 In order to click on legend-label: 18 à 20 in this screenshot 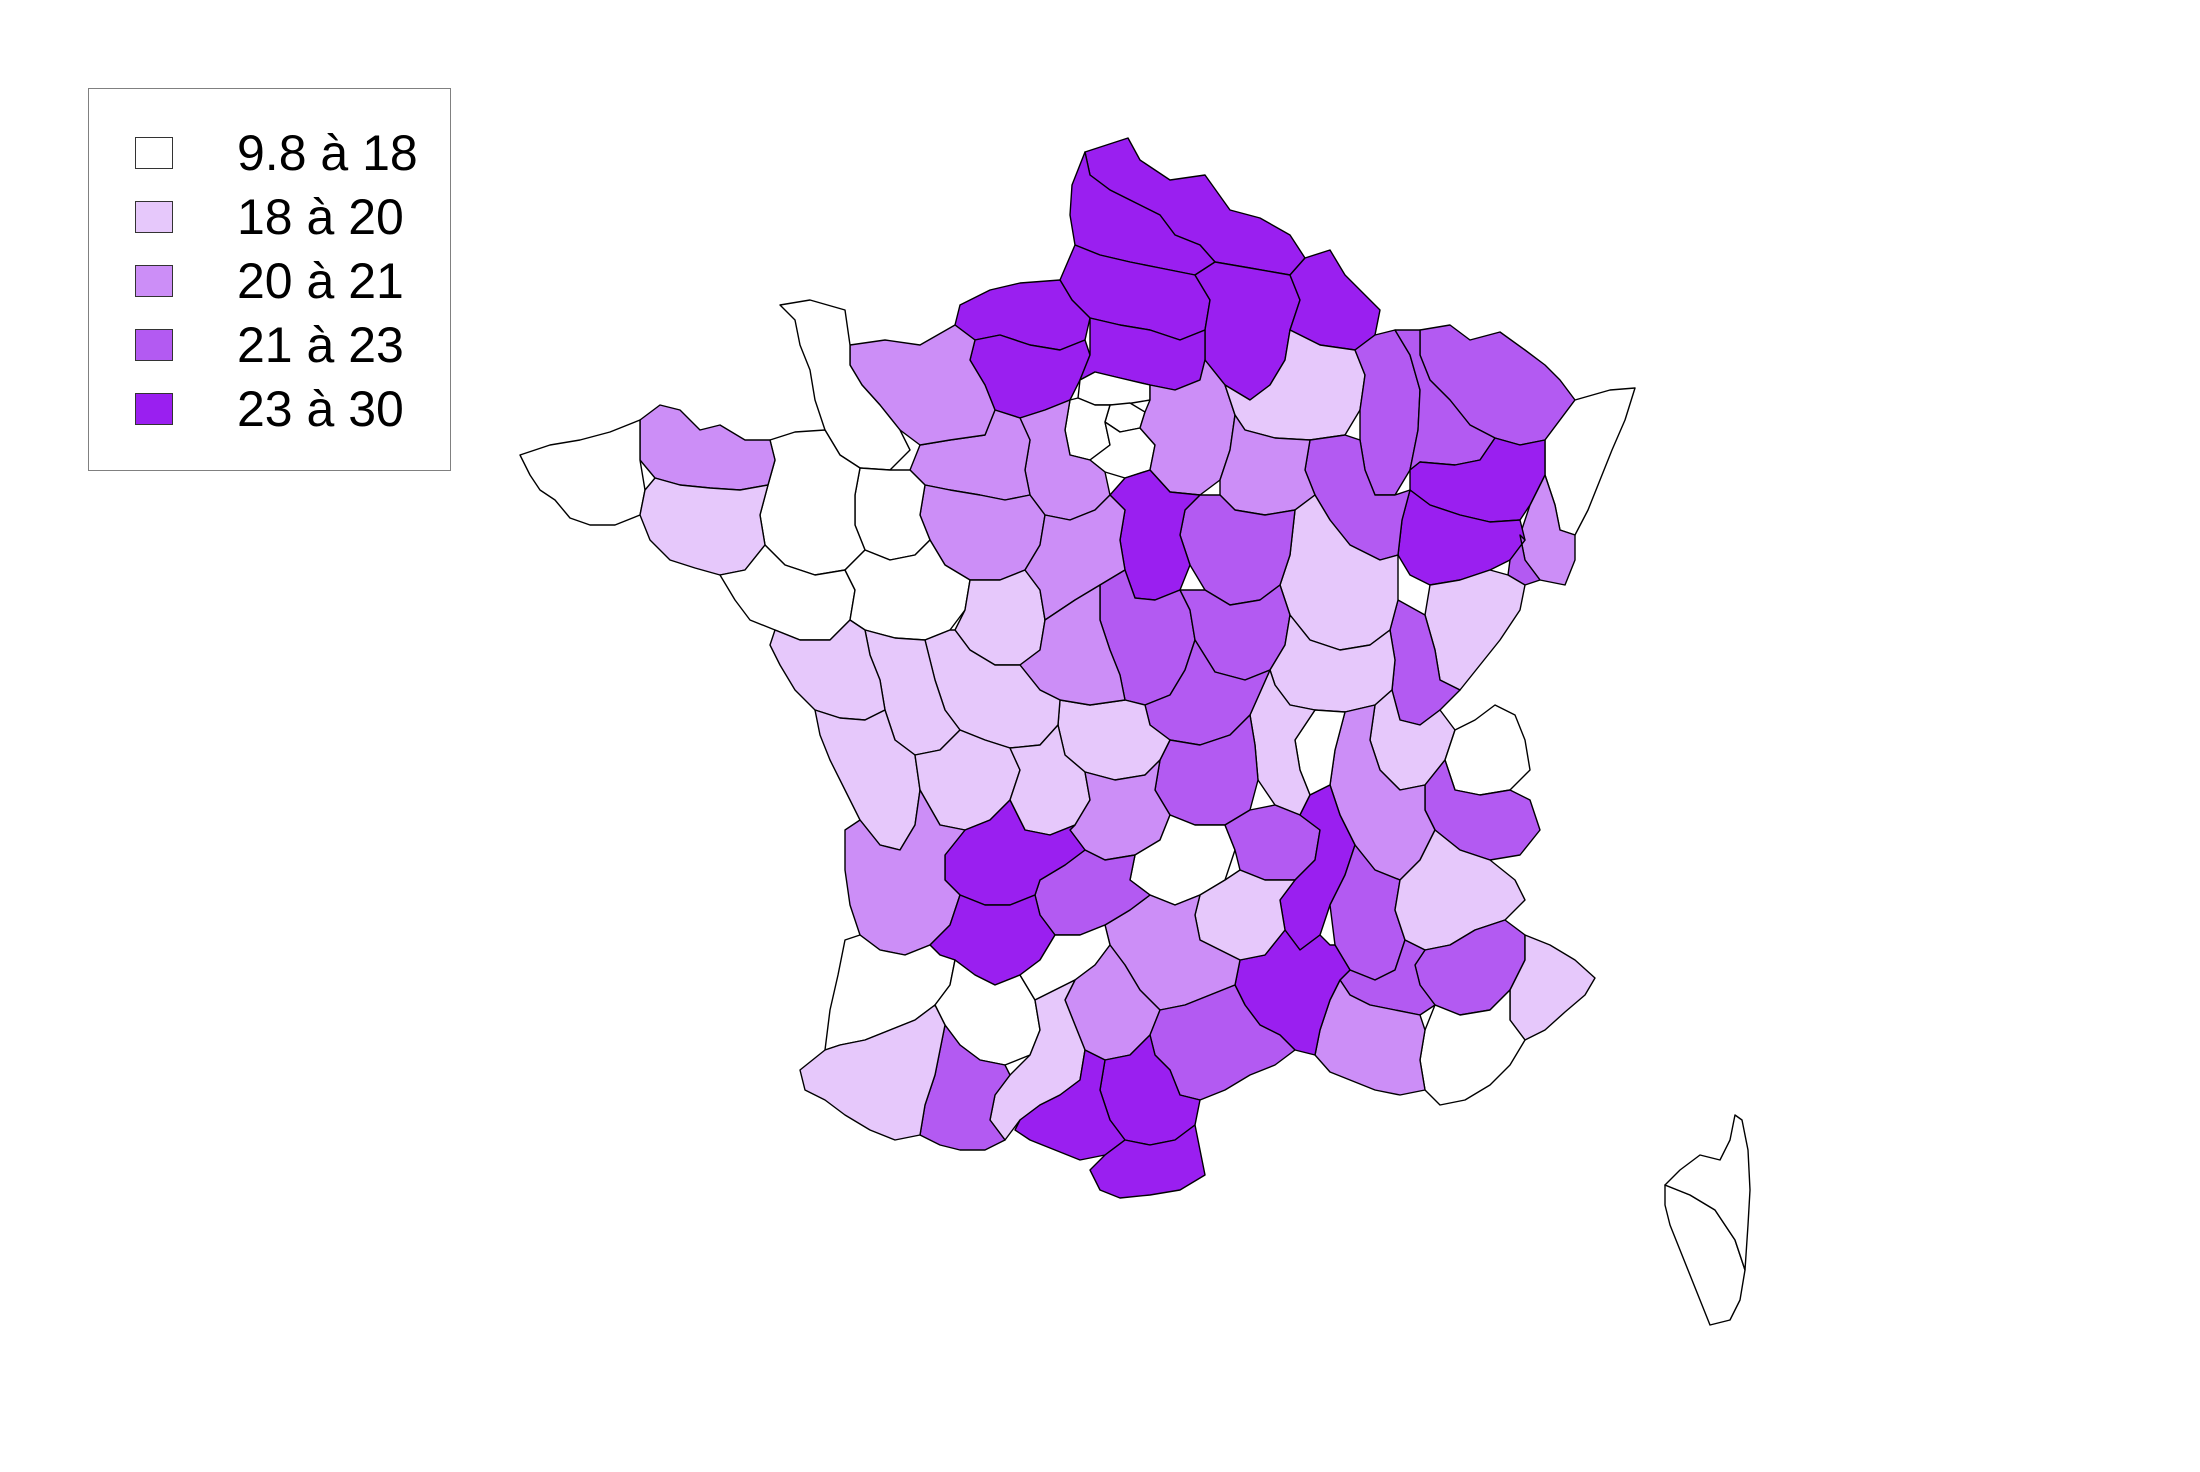, I will do `click(320, 217)`.